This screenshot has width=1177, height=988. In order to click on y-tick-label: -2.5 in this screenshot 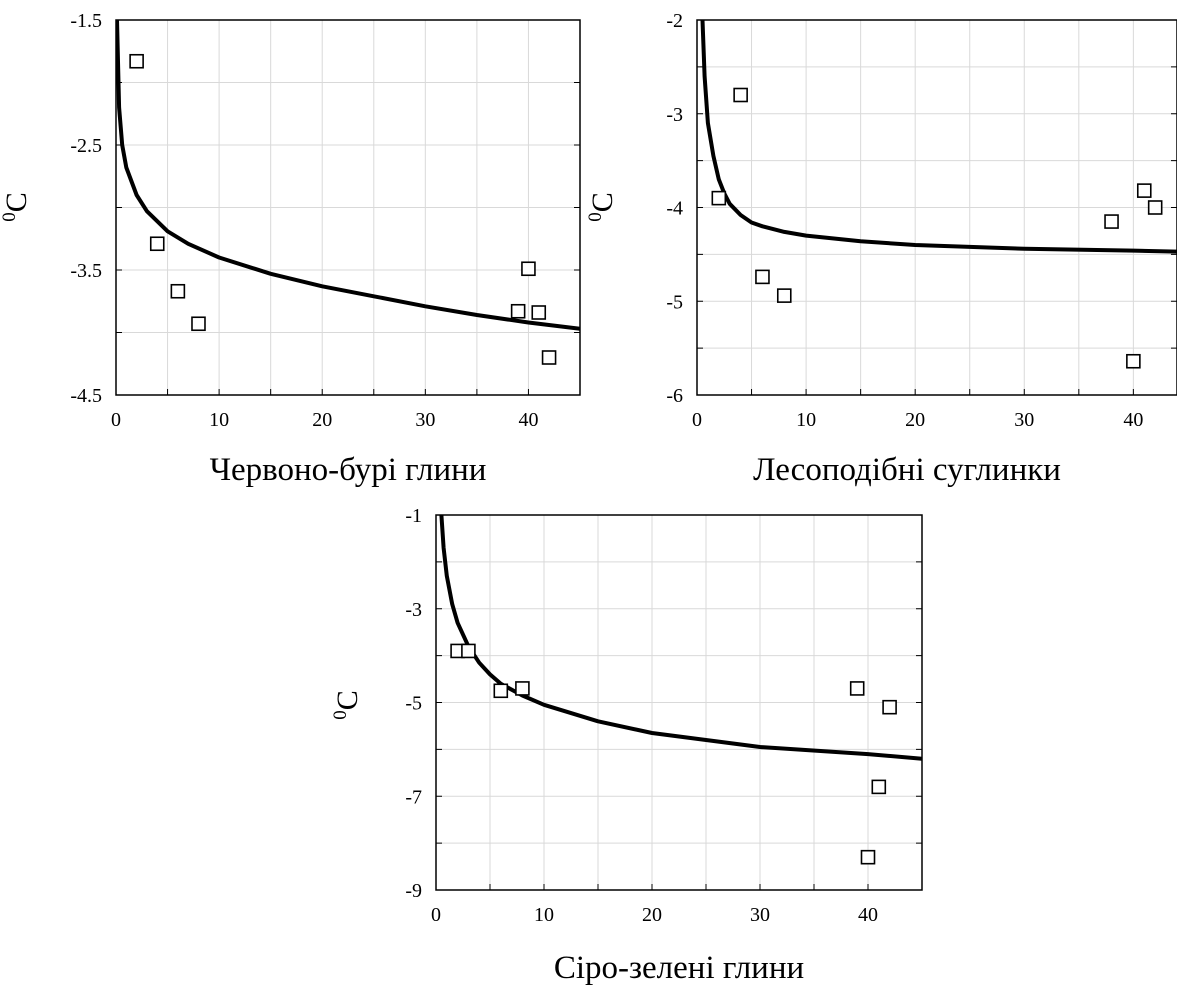, I will do `click(86, 146)`.